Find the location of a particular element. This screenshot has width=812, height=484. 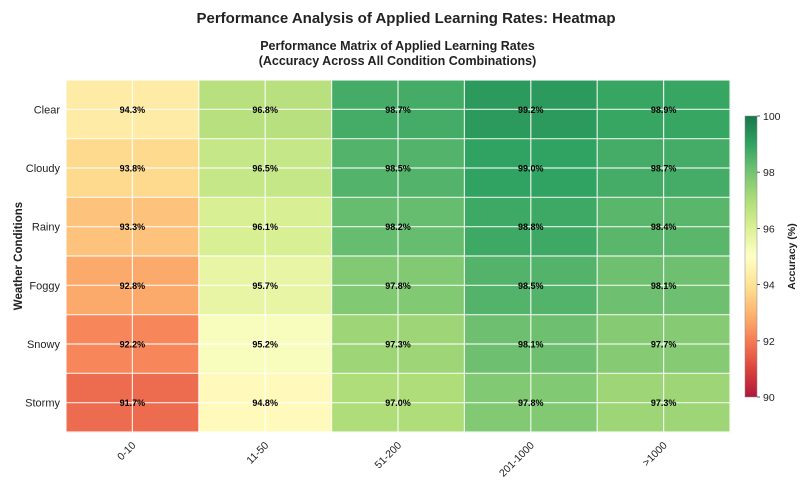

cell-value-label: 96.1% is located at coordinates (265, 227).